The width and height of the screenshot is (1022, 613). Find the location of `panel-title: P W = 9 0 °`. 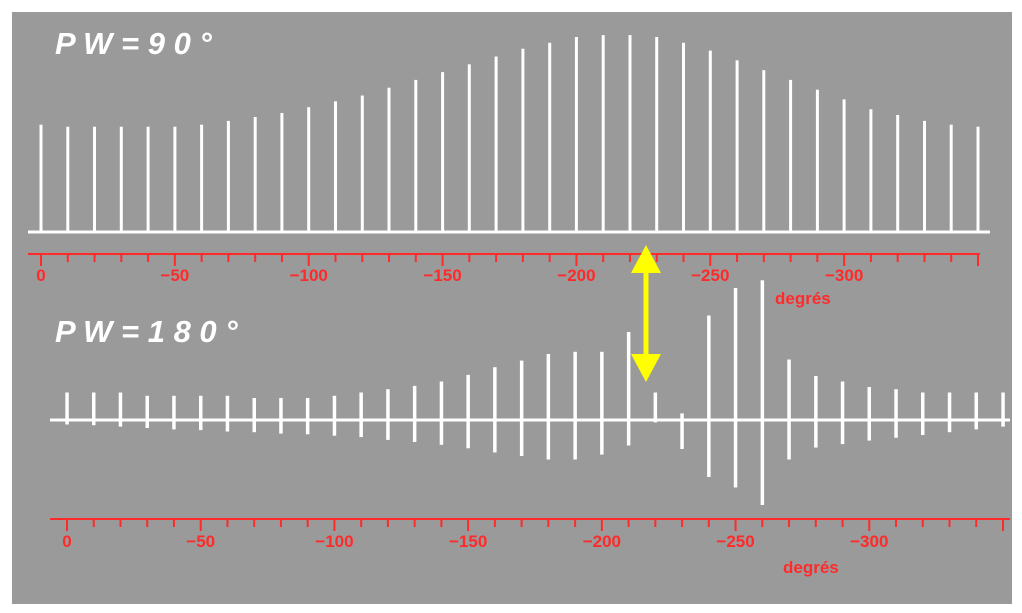

panel-title: P W = 9 0 ° is located at coordinates (133, 43).